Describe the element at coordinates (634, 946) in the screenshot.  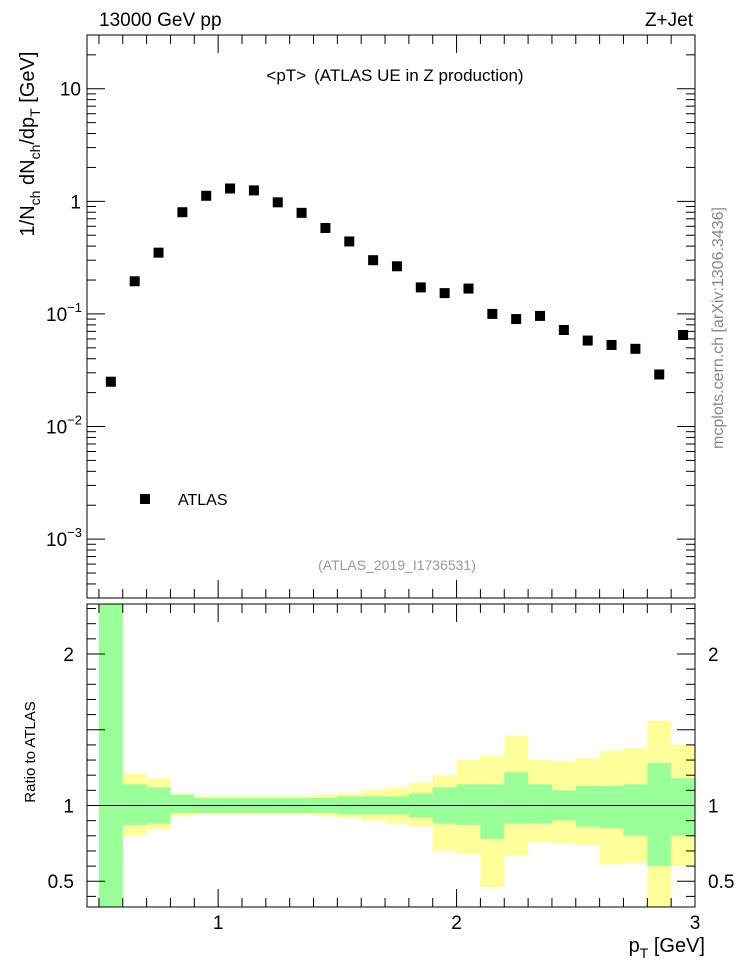
I see `xlabel-base: p` at that location.